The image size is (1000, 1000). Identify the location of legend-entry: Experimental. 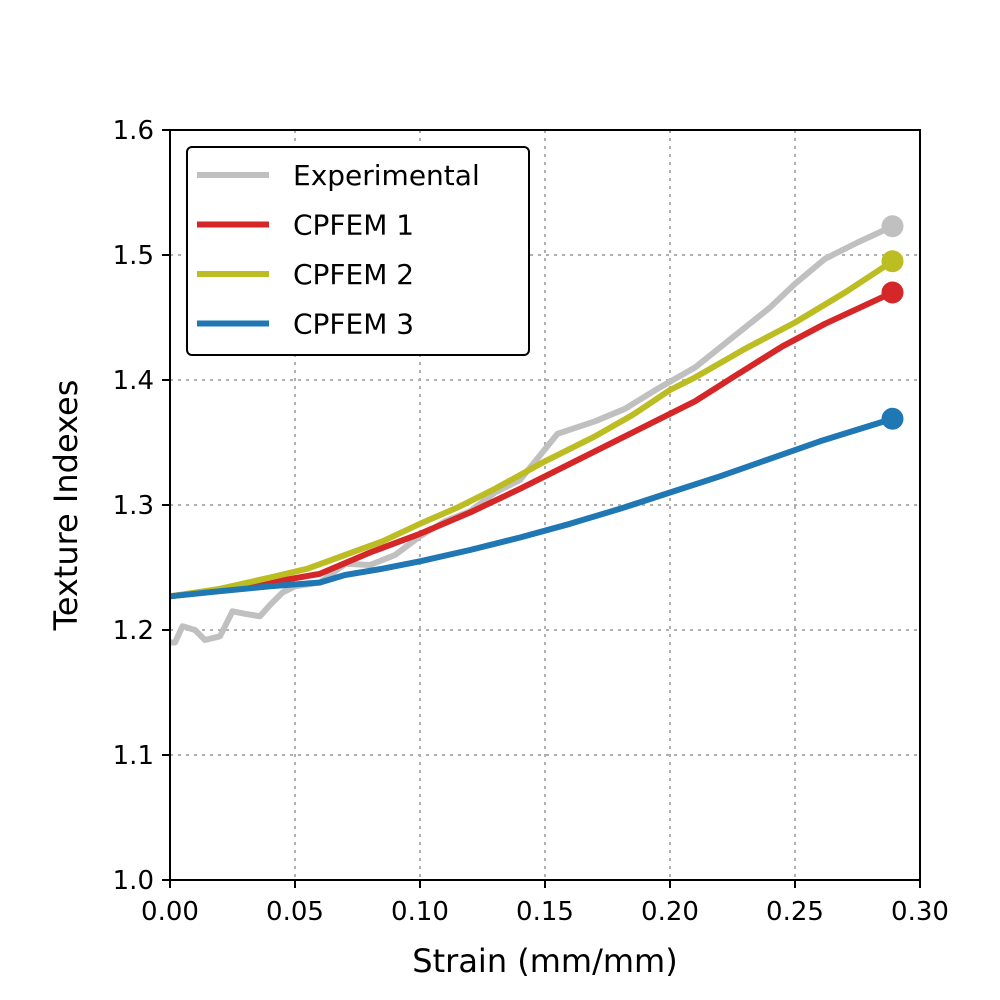
(338, 175).